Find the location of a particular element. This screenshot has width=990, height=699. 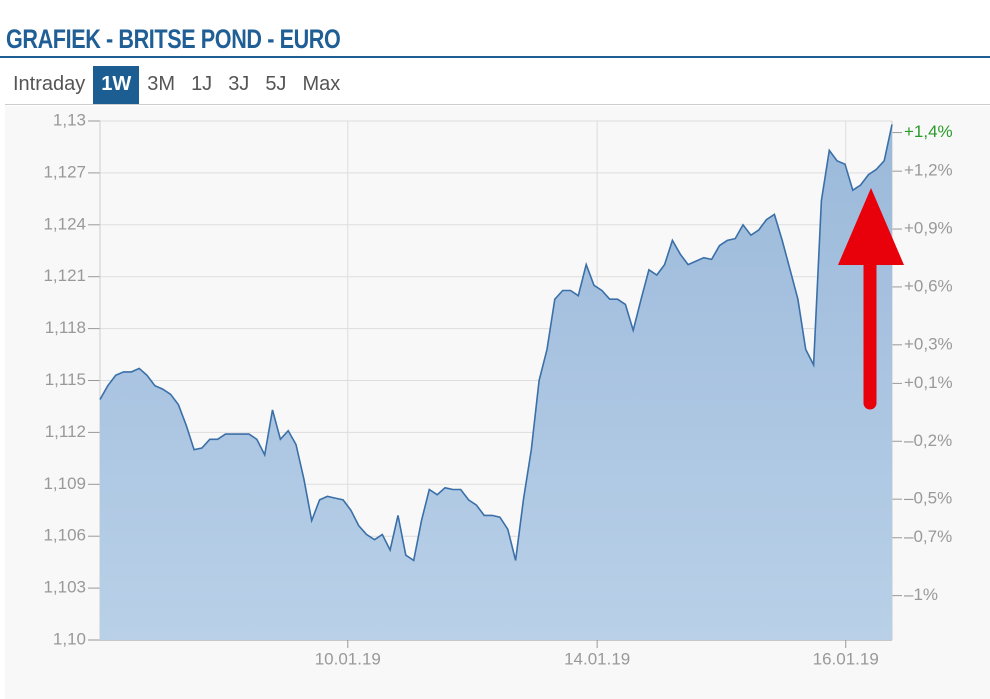

y-tick-label: 1,118 is located at coordinates (65, 327).